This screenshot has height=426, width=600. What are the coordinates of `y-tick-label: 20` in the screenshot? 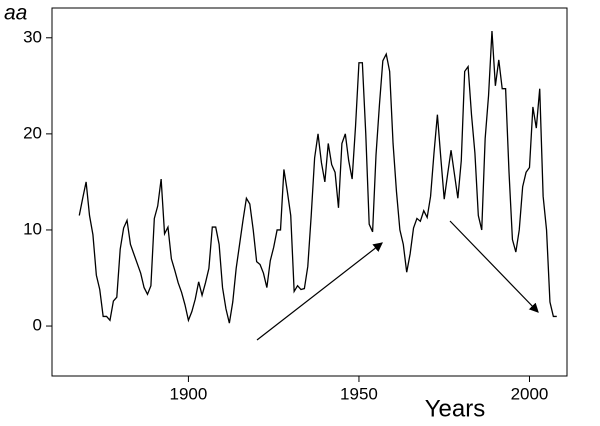 It's located at (32, 132).